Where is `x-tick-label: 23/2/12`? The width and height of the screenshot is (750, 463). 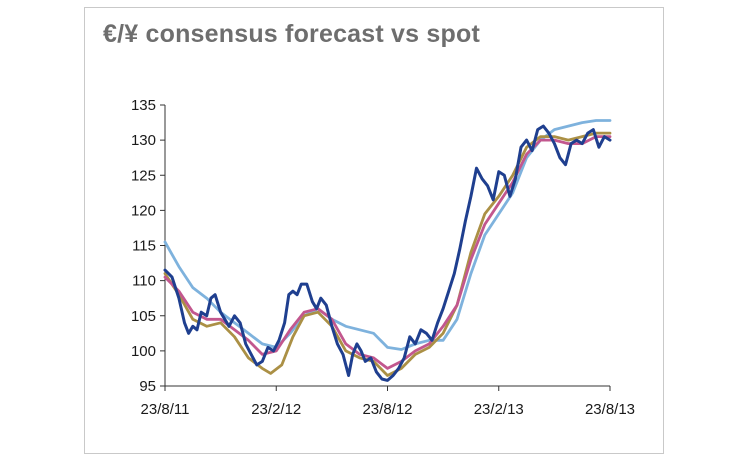 x-tick-label: 23/2/12 is located at coordinates (276, 409).